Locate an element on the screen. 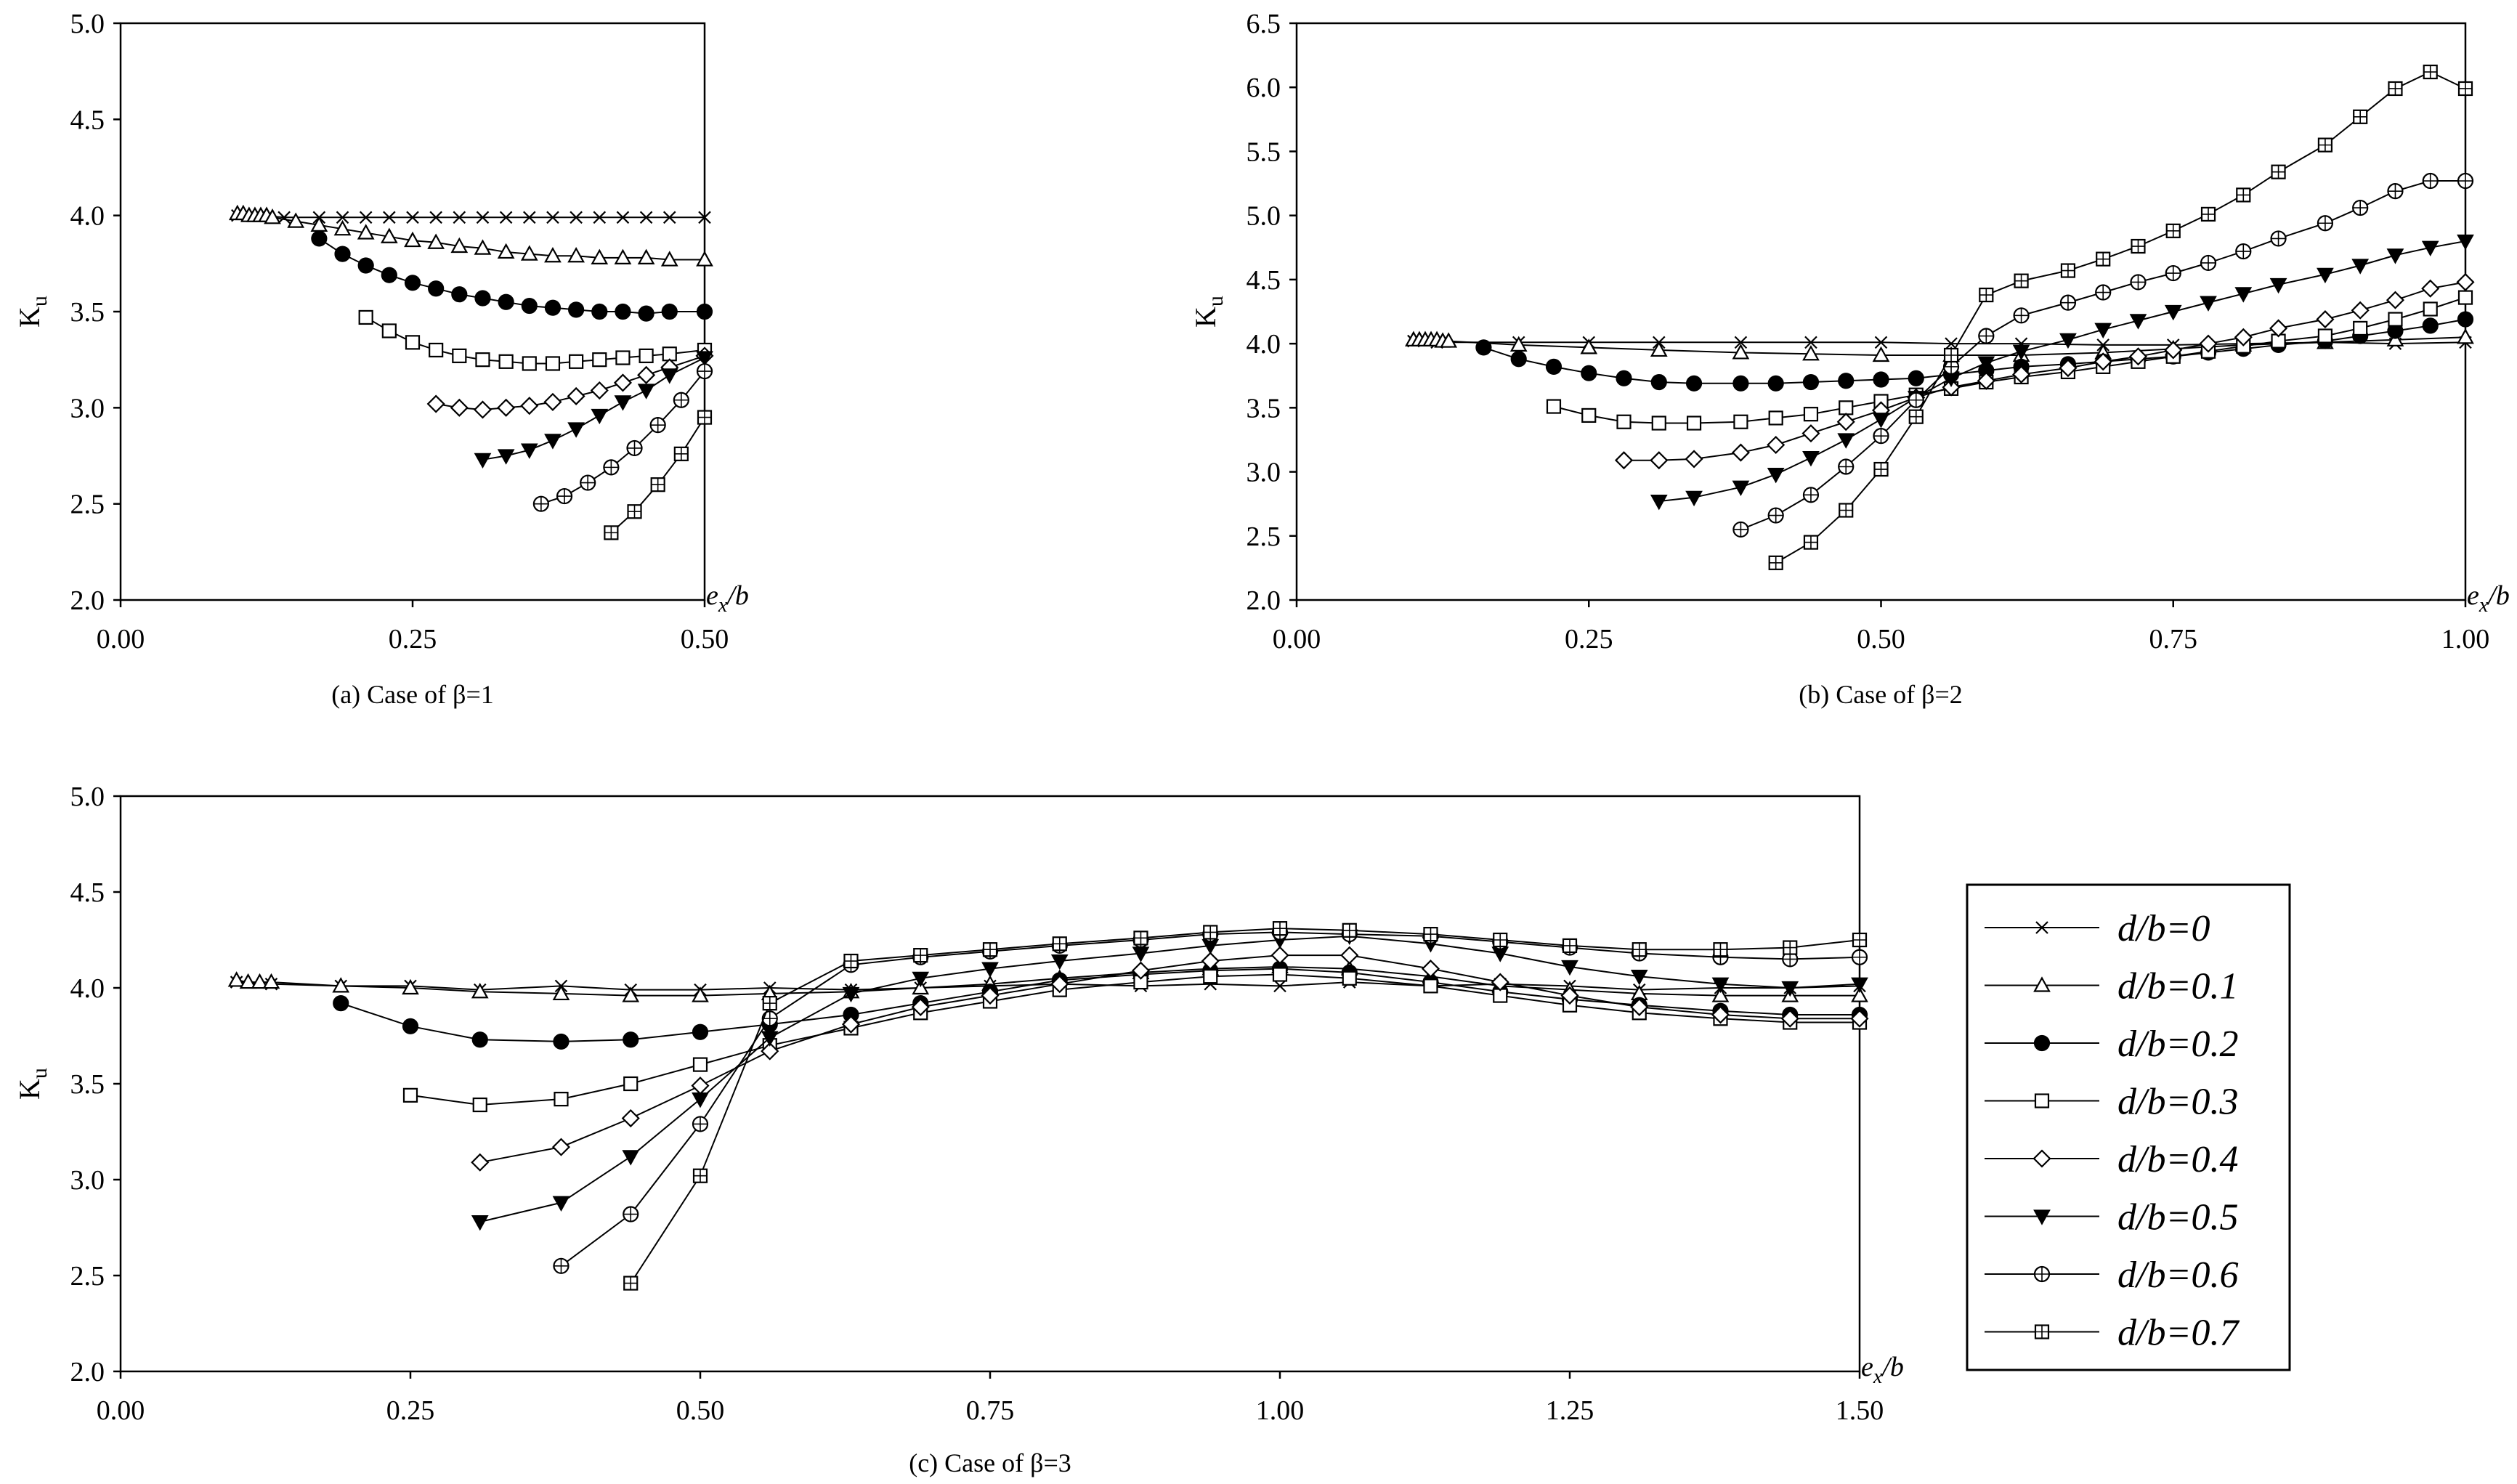  y-tick-label: 3.0 is located at coordinates (87, 1180).